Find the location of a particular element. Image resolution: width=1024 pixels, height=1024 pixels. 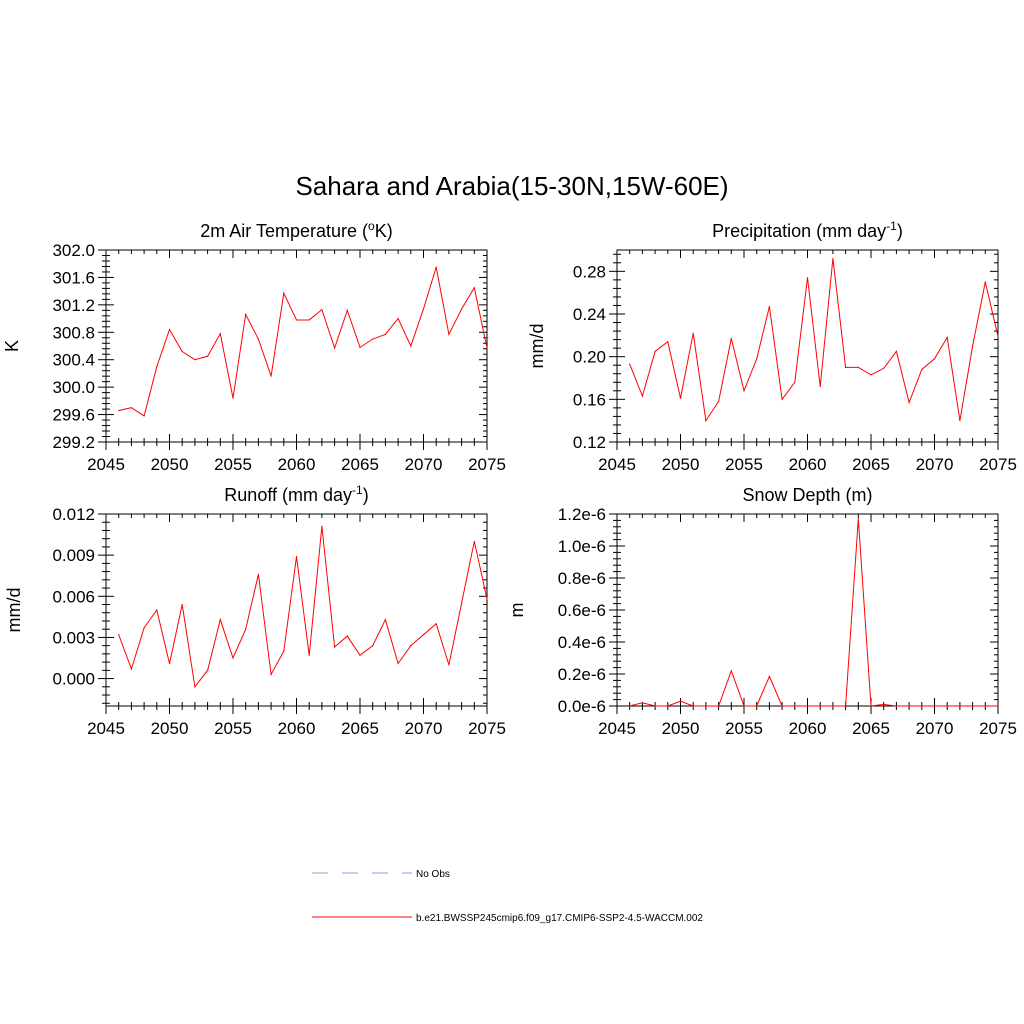

y-tick-label: 0.012 is located at coordinates (73, 514).